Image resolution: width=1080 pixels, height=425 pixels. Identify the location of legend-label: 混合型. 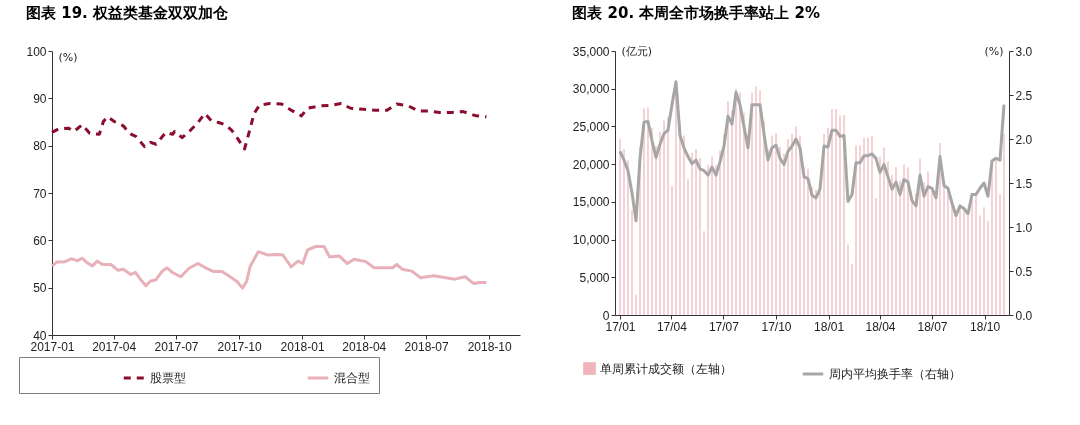
(352, 378).